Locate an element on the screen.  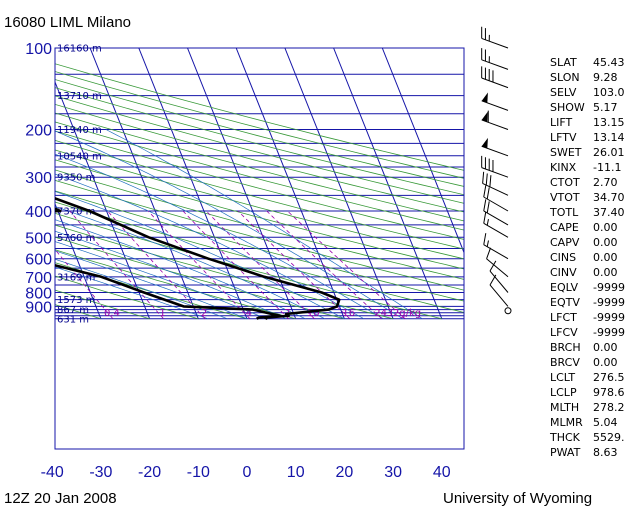
mixing-ratio-label: 24 is located at coordinates (380, 313).